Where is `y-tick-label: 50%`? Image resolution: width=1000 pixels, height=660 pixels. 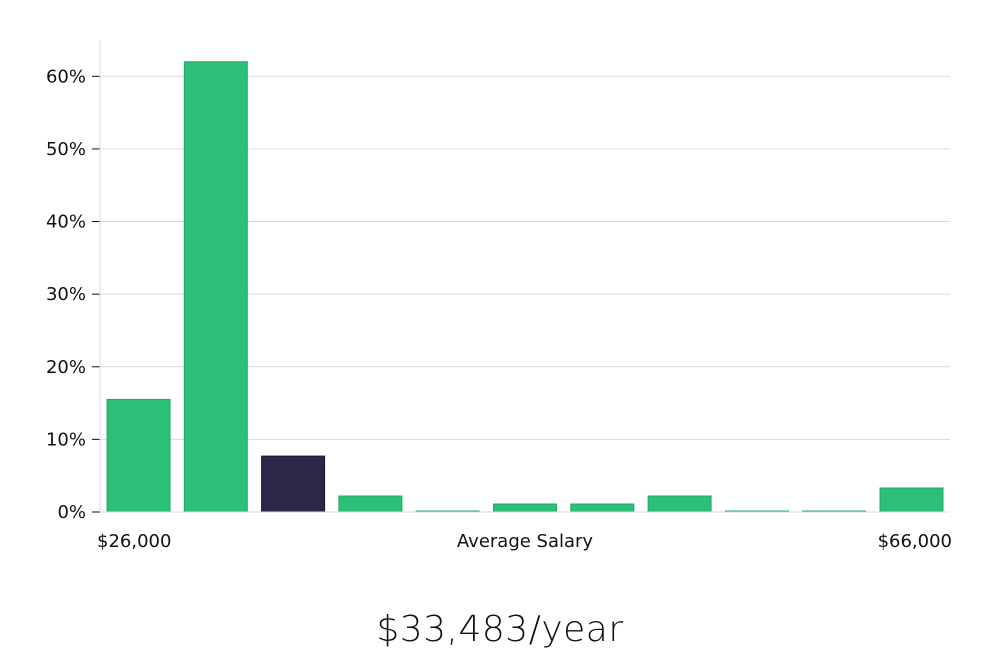 y-tick-label: 50% is located at coordinates (66, 149).